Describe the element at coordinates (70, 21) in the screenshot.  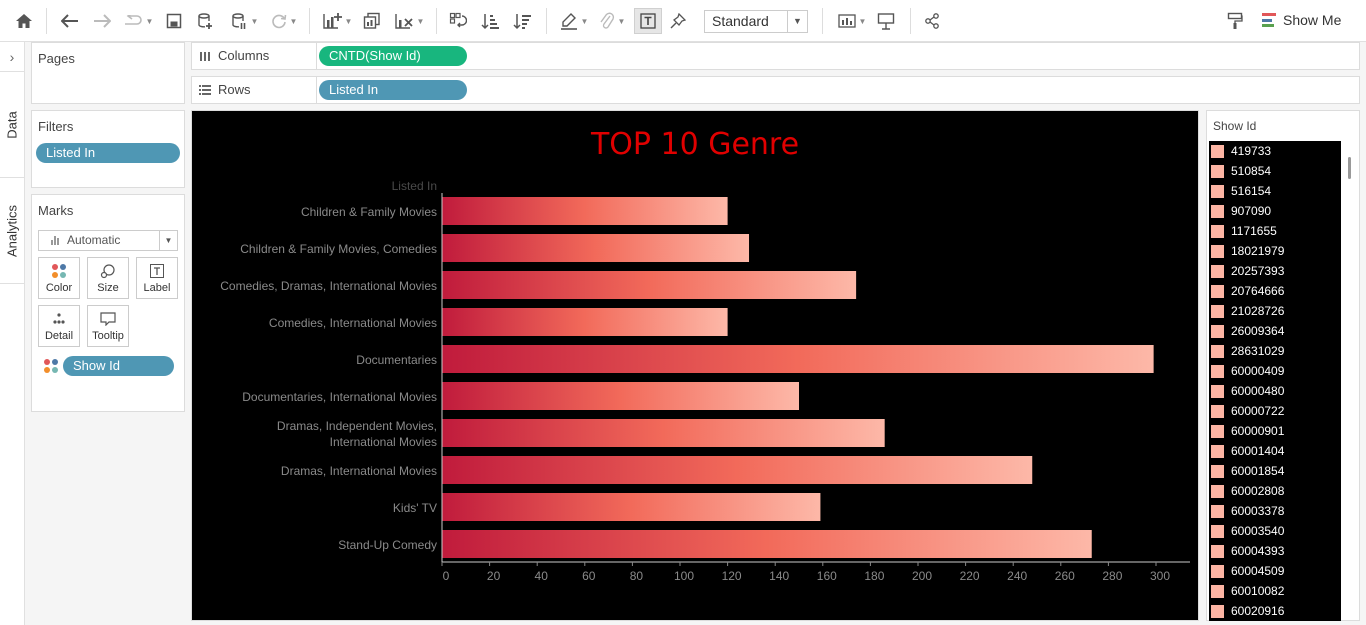
I see `undo-icon` at that location.